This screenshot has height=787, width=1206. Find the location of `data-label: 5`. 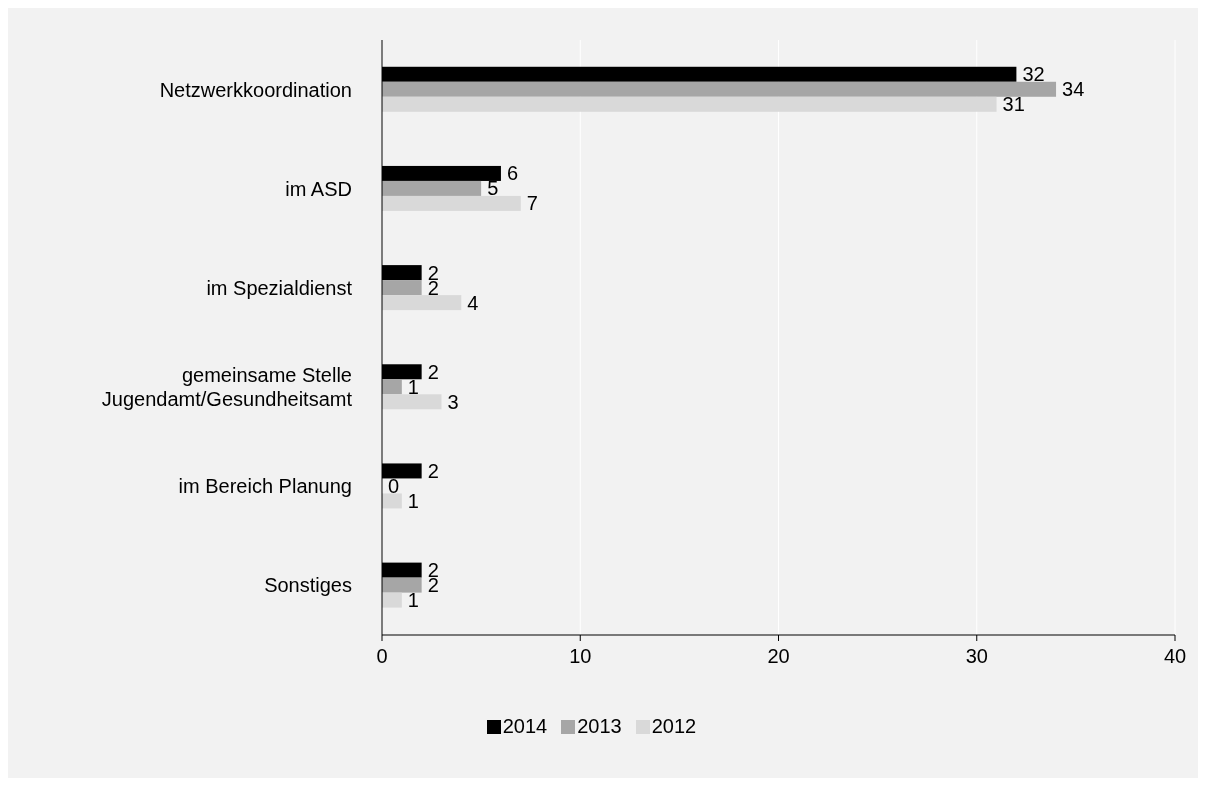

data-label: 5 is located at coordinates (493, 188).